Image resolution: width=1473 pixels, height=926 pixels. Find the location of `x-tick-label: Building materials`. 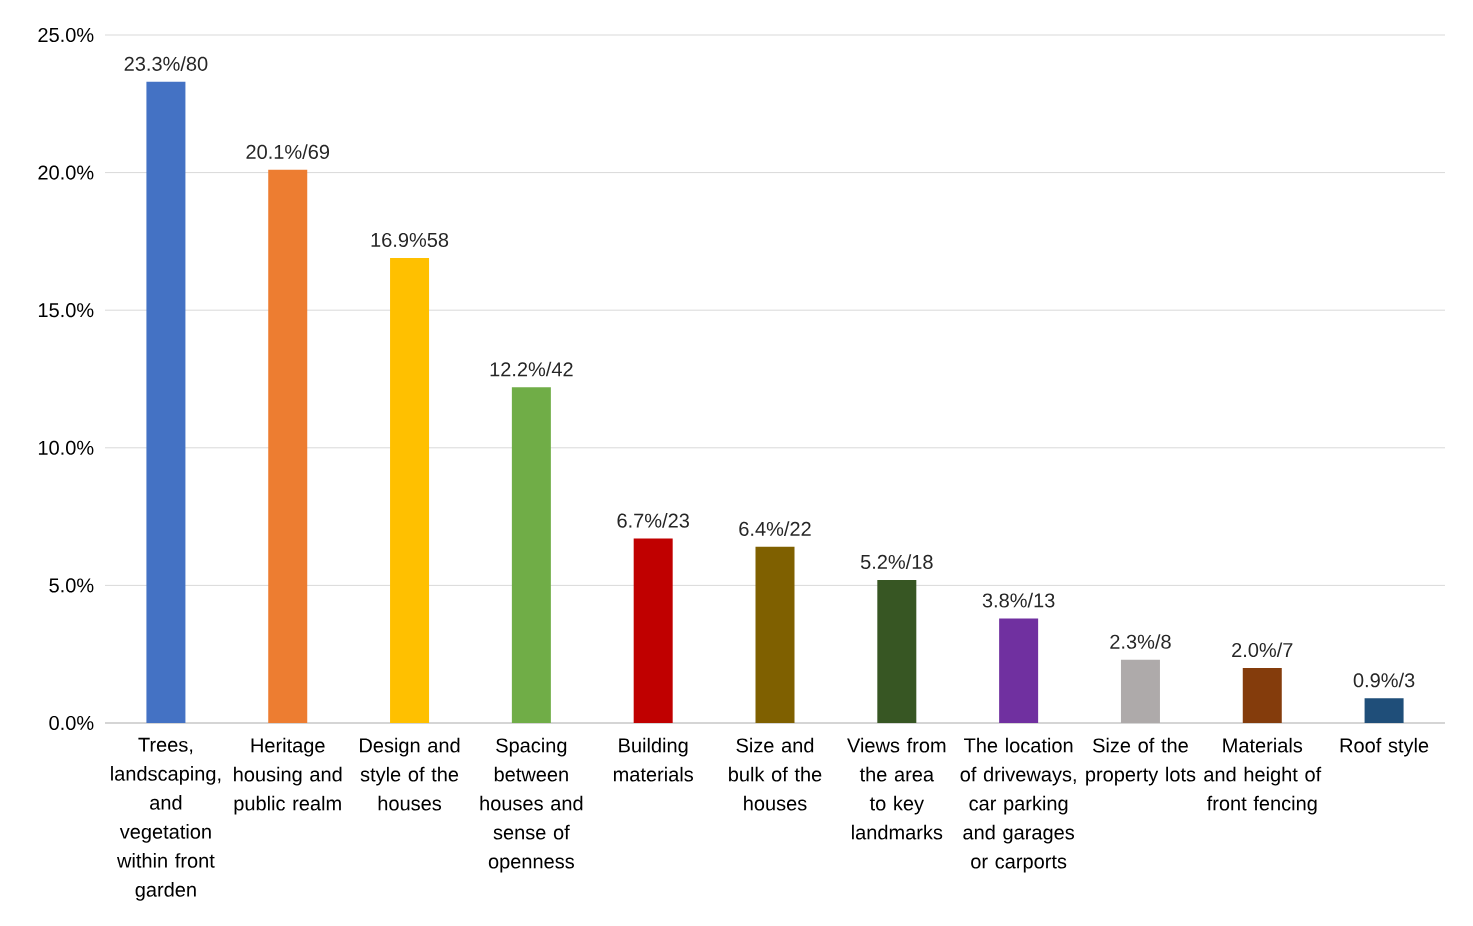

x-tick-label: Building materials is located at coordinates (653, 759).